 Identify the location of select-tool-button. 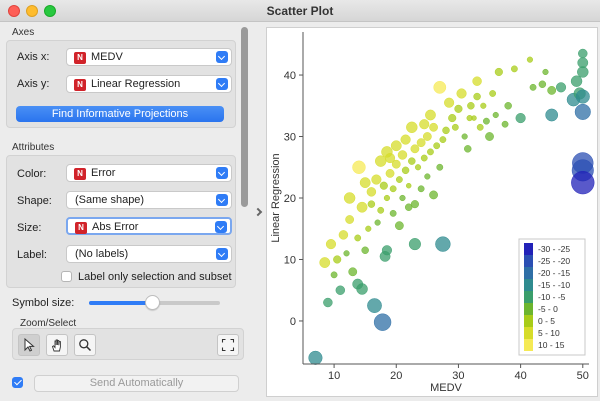
(29, 345).